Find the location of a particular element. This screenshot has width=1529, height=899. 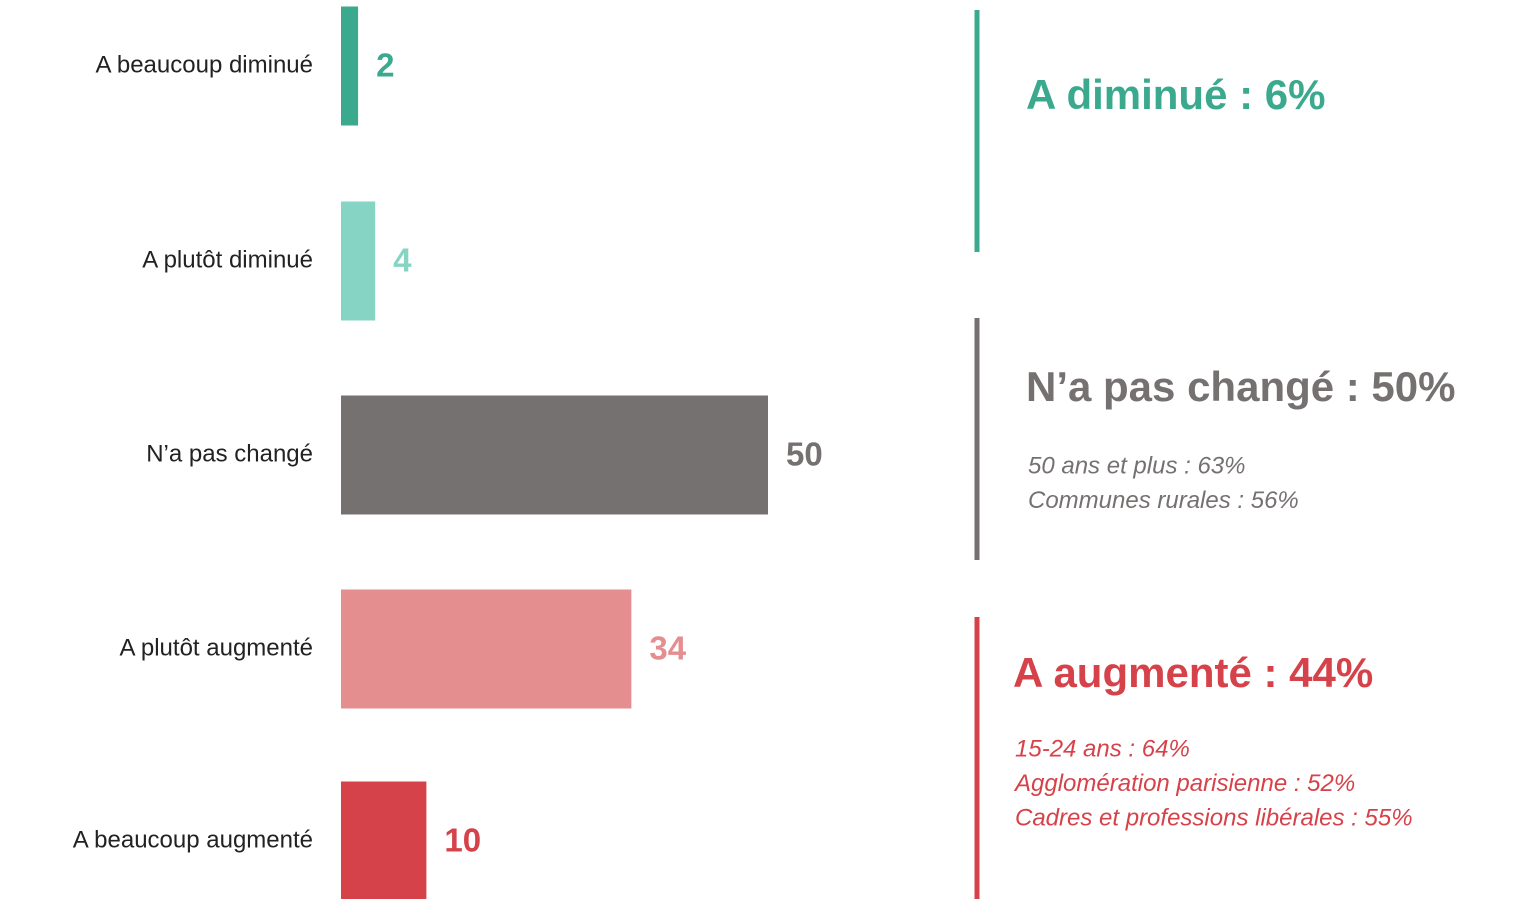

value-label: 50 is located at coordinates (804, 454).